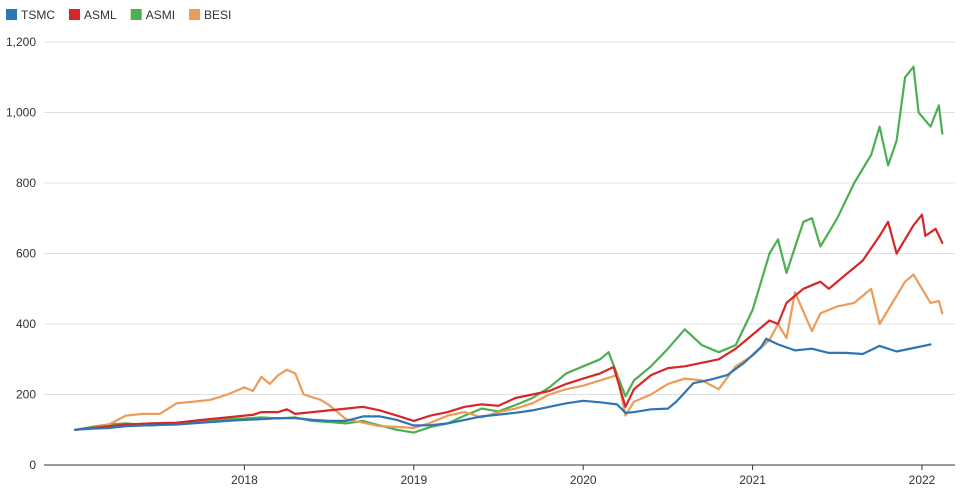 Image resolution: width=962 pixels, height=503 pixels. I want to click on x-tick-label: 2022, so click(922, 480).